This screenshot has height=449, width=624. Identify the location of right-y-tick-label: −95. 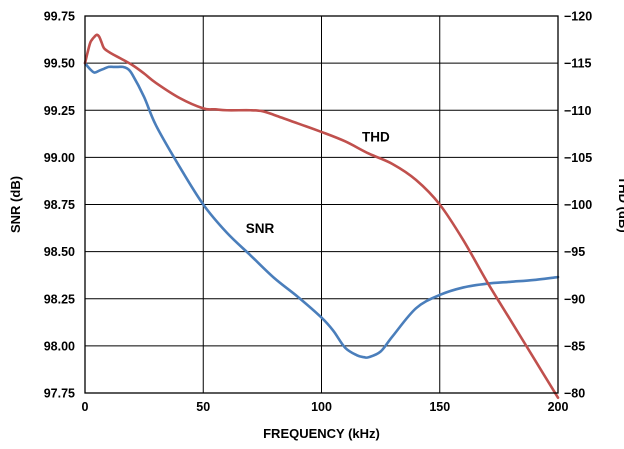
(574, 252).